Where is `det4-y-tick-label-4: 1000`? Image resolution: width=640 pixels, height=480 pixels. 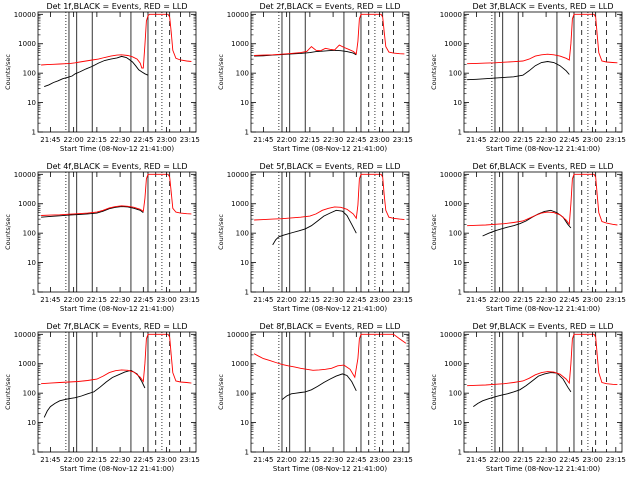
det4-y-tick-label-4: 1000 is located at coordinates (27, 204).